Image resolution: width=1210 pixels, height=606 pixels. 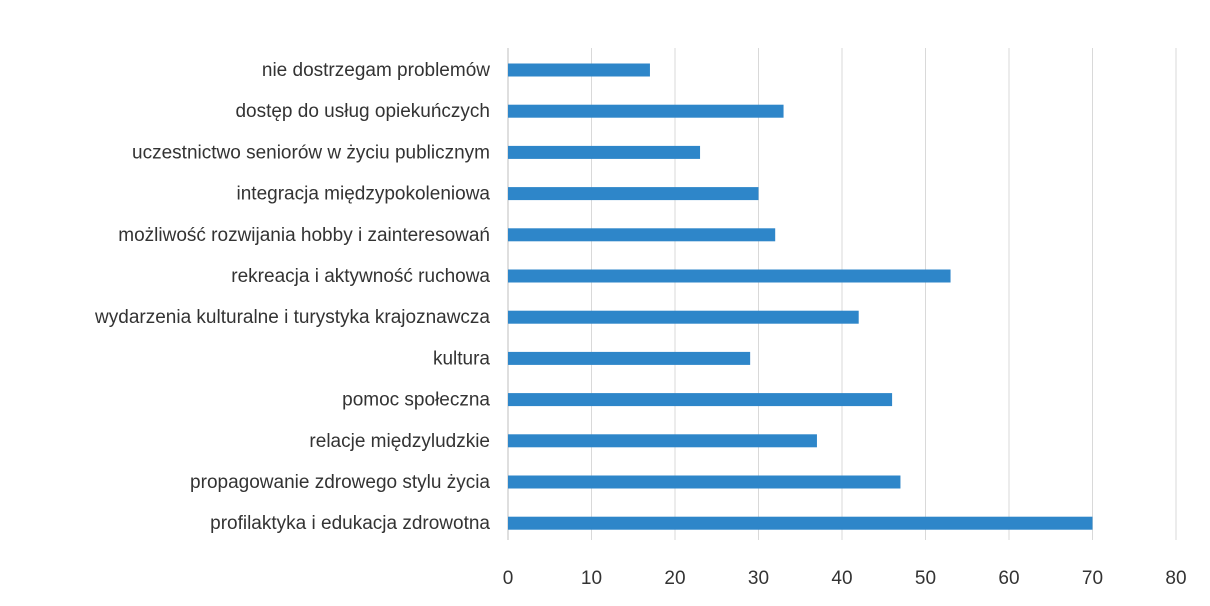 What do you see at coordinates (362, 111) in the screenshot?
I see `category-label: dostęp do usług opiekuńczych` at bounding box center [362, 111].